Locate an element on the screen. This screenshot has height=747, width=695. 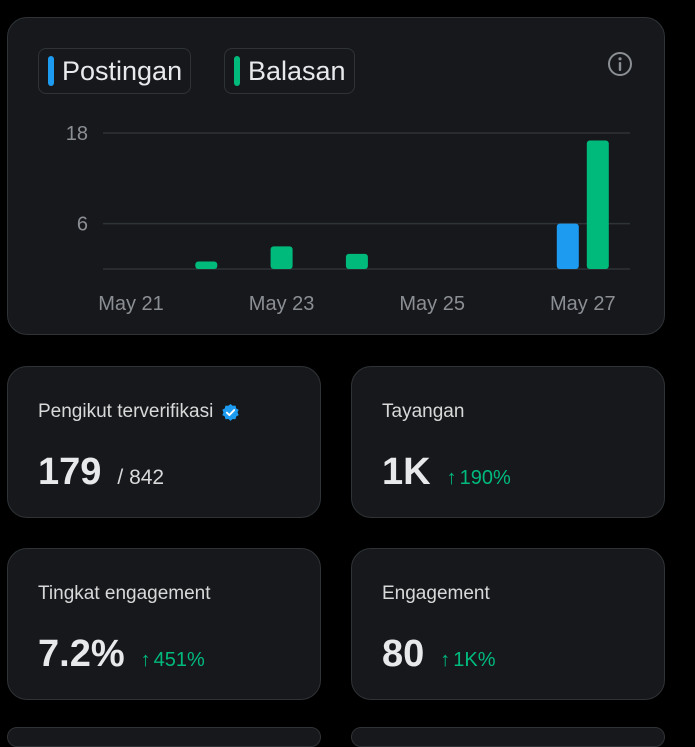
y-tick-label: 18 is located at coordinates (77, 134).